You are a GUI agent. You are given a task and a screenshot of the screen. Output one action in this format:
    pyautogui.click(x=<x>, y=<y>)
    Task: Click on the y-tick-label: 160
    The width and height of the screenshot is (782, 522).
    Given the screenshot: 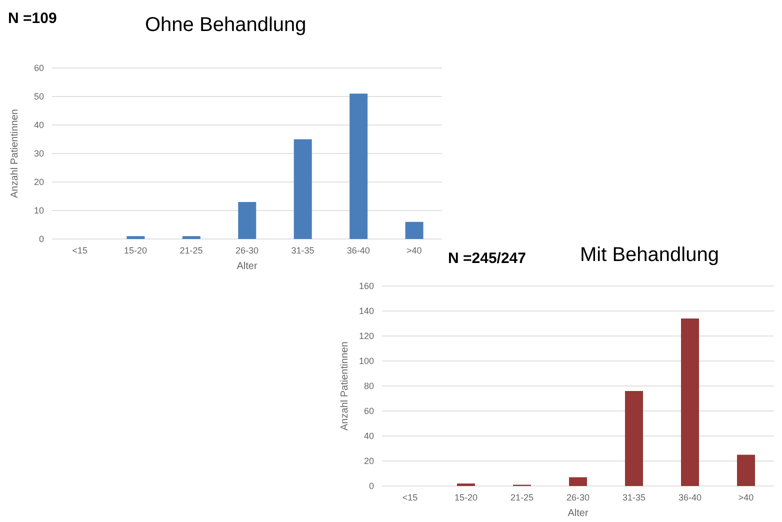 What is the action you would take?
    pyautogui.click(x=366, y=286)
    